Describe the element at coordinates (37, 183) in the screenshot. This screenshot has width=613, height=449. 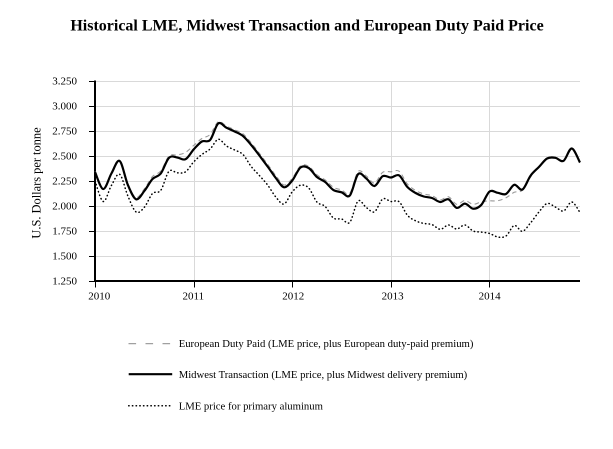
I see `svg-text: U.S. Dollars per tonne` at that location.